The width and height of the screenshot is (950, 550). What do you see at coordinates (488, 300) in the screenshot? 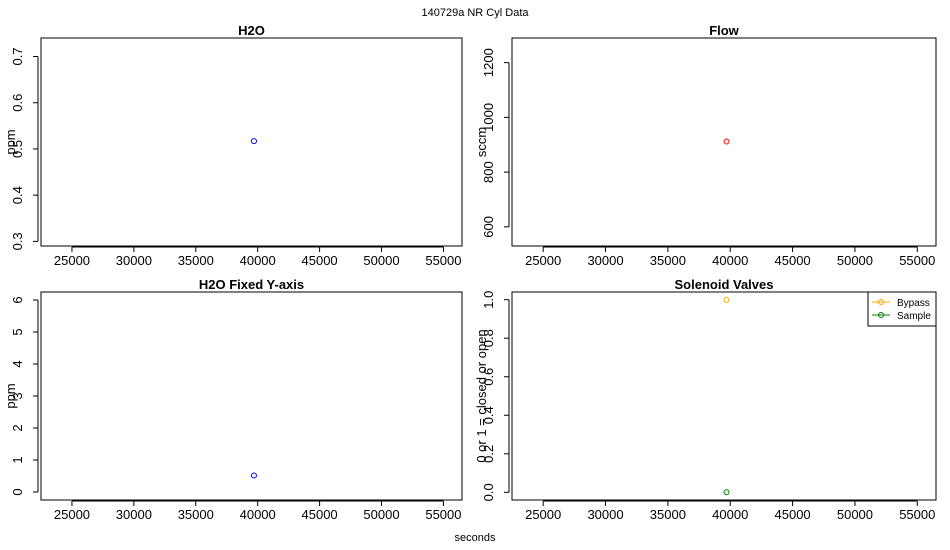
I see `y-tick-label: 1.0` at bounding box center [488, 300].